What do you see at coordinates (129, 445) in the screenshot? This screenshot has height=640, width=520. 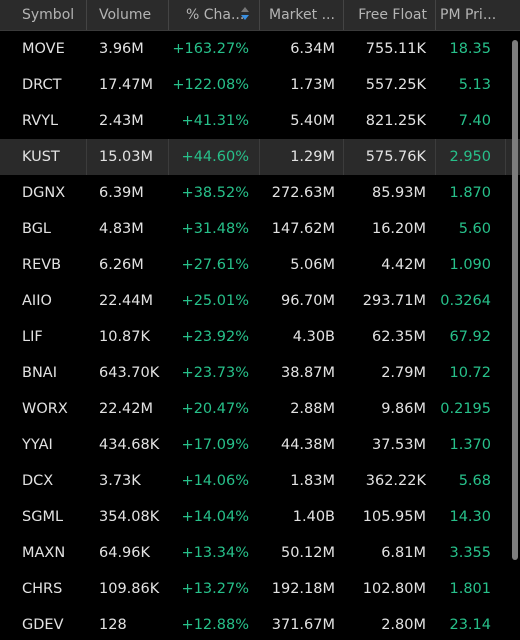 I see `volume-cell: 434.68K` at bounding box center [129, 445].